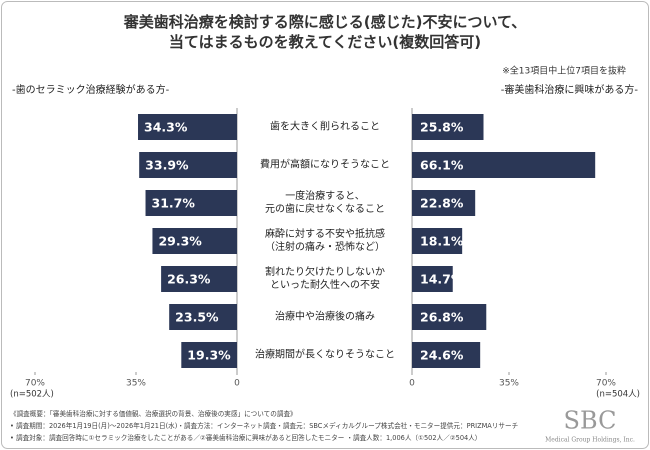 The width and height of the screenshot is (650, 450). What do you see at coordinates (325, 241) in the screenshot?
I see `category-label: 麻酔に対する不安や抵抗感 （注射の痛み・恐怖など）` at bounding box center [325, 241].